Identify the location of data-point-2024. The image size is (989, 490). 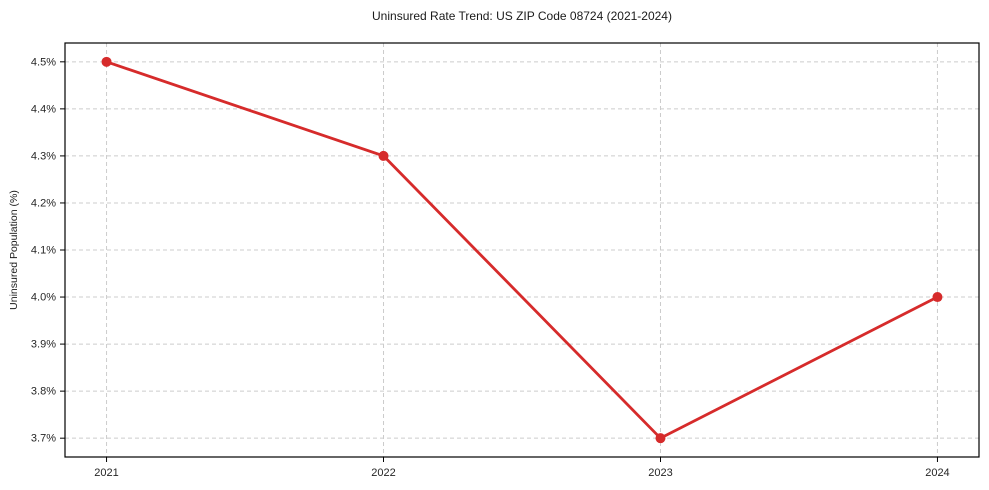
(937, 297).